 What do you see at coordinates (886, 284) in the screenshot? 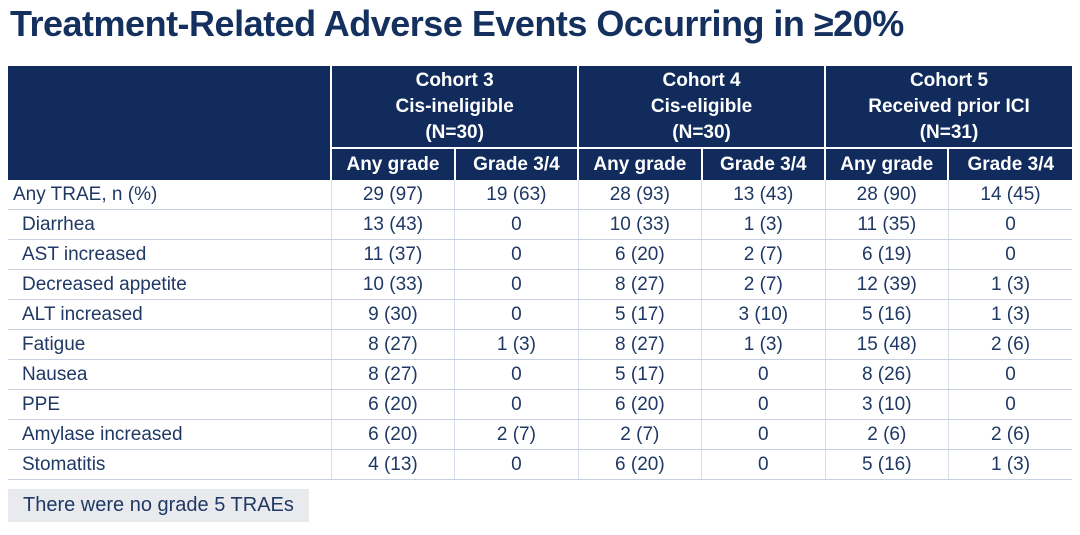
I see `table-cell: 12 (39)` at bounding box center [886, 284].